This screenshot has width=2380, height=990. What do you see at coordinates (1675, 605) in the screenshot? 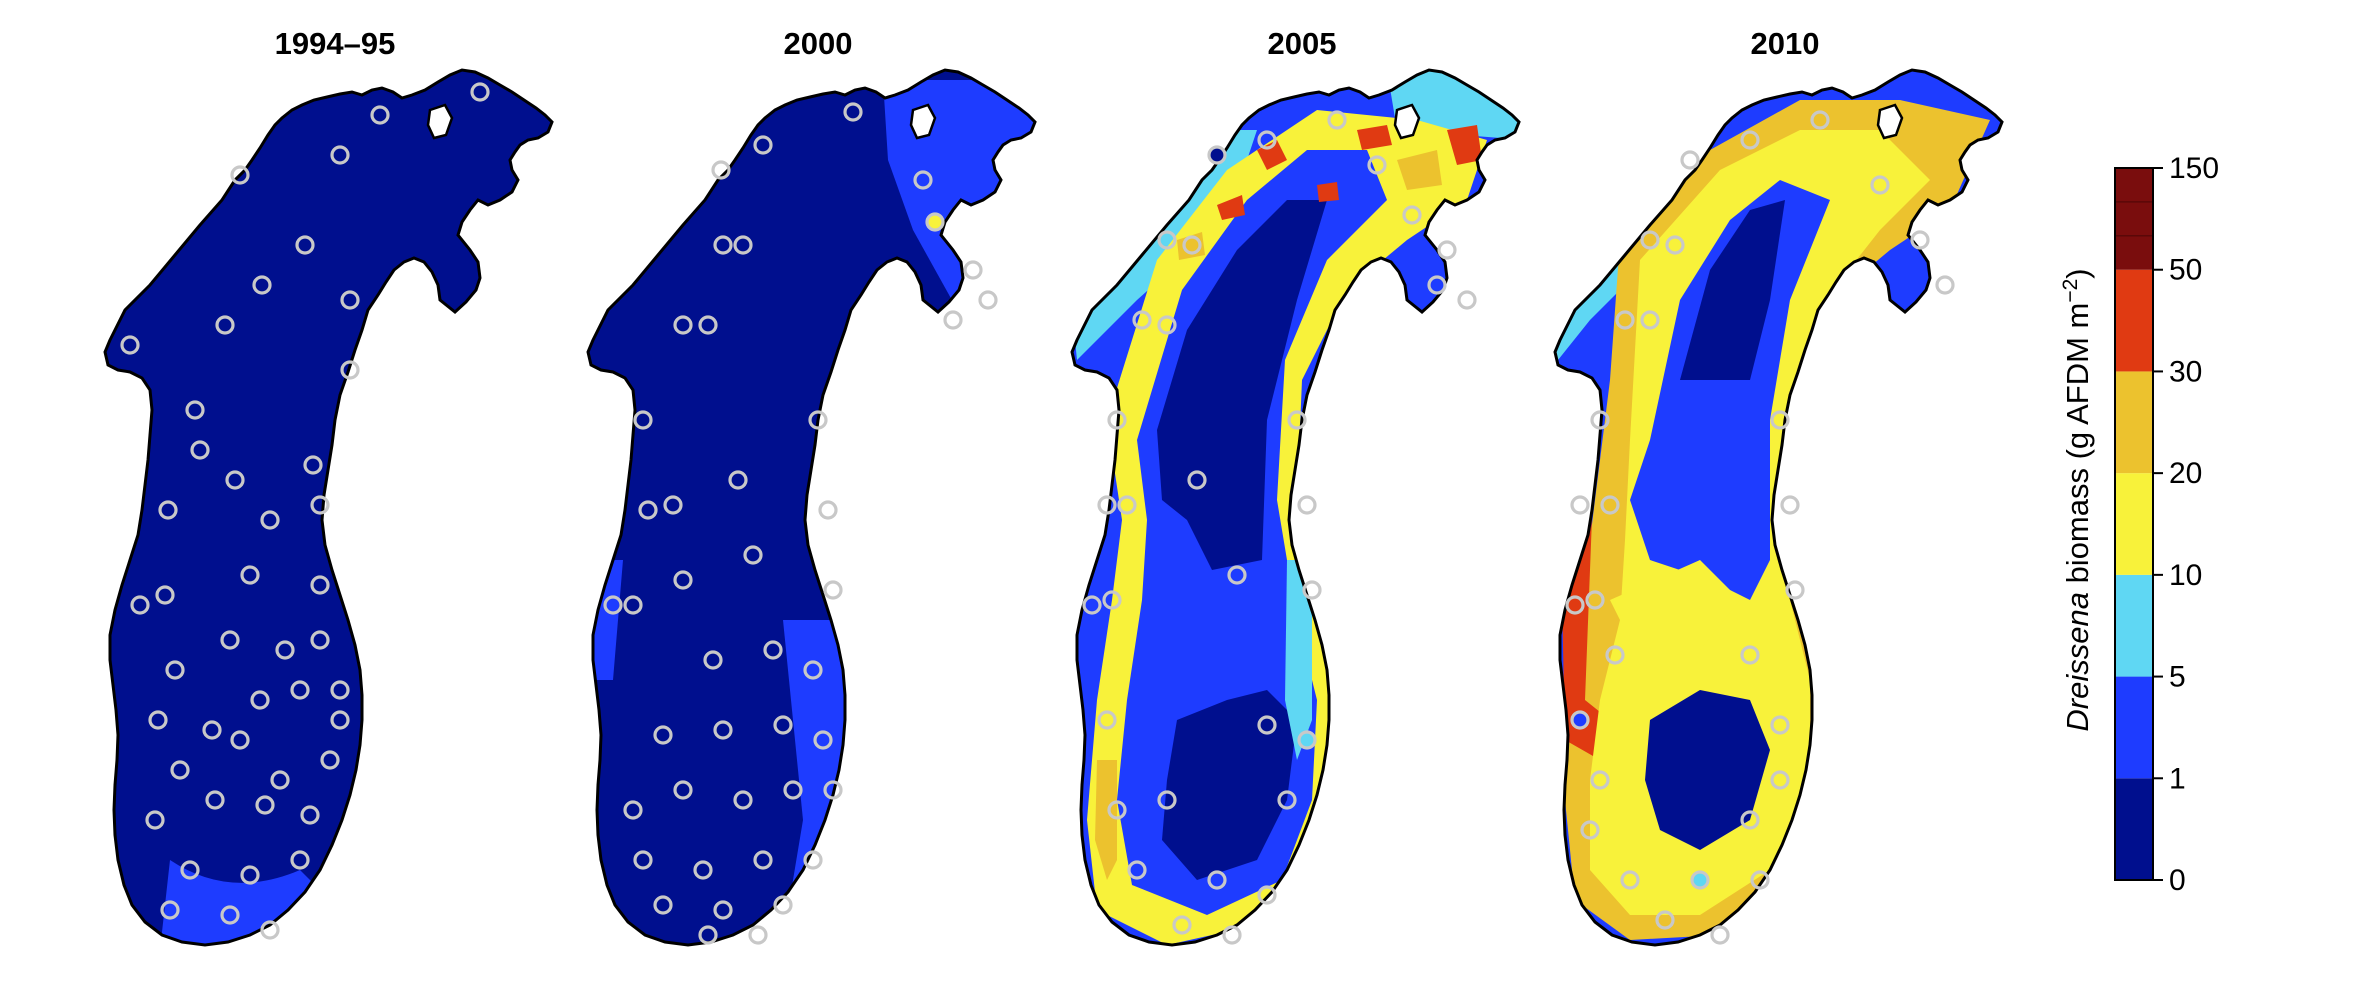
I see `central-yellow-lobe` at bounding box center [1675, 605].